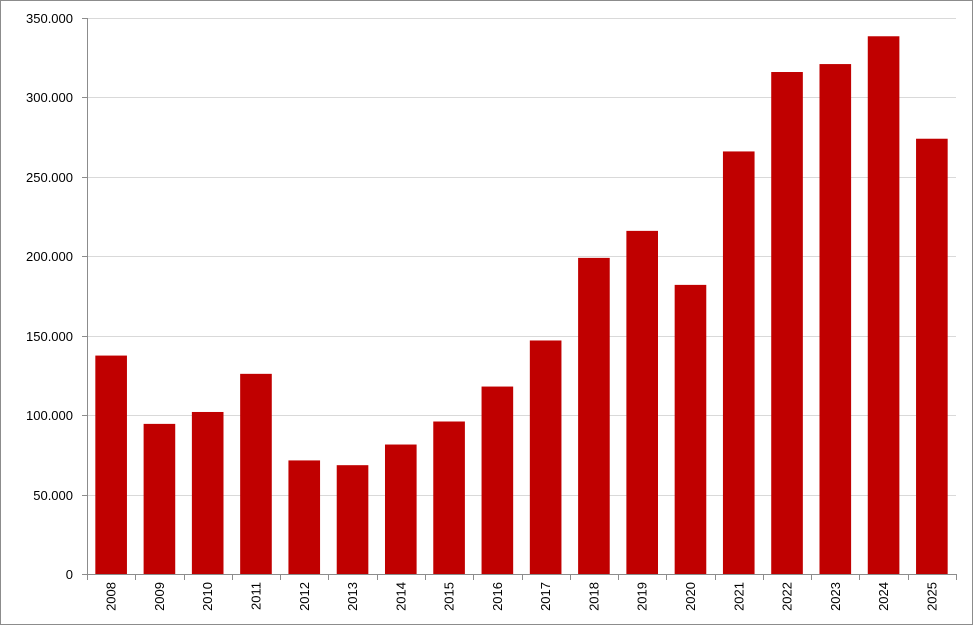  Describe the element at coordinates (931, 596) in the screenshot. I see `x-tick-label: 2025` at that location.